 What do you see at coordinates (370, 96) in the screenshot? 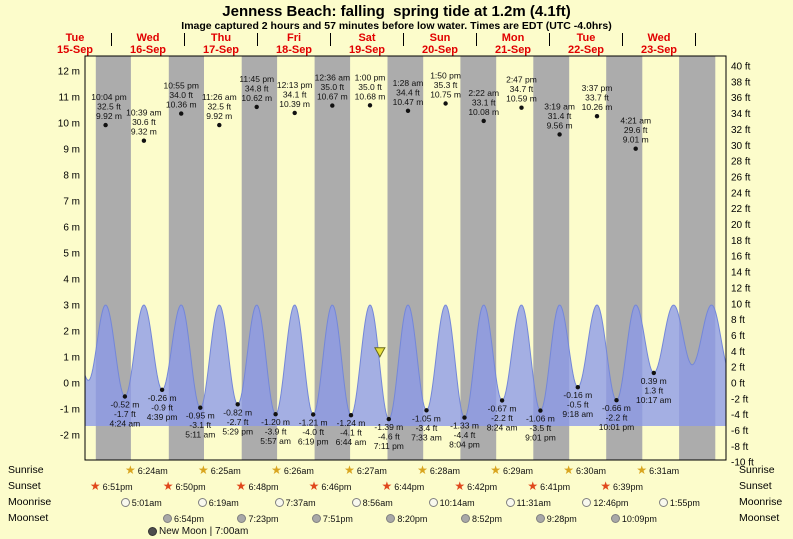
I see `high-tide-m: 10.68 m` at bounding box center [370, 96].